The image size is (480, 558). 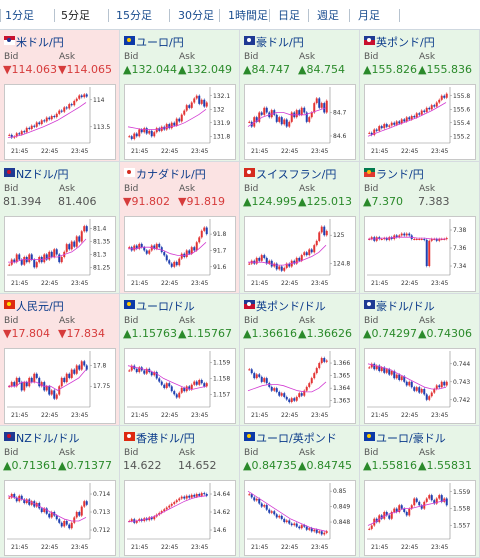 I want to click on price-chart: 114 113.5 21:45 22:45 23:45, so click(x=60, y=122).